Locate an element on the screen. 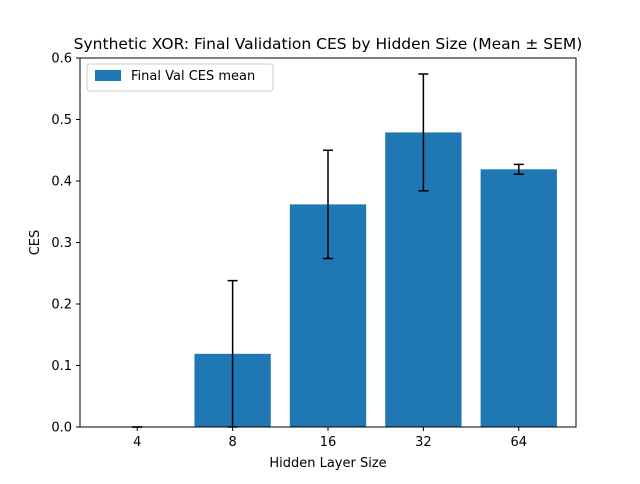 This screenshot has height=484, width=640. x-tick-label: 16 is located at coordinates (328, 442).